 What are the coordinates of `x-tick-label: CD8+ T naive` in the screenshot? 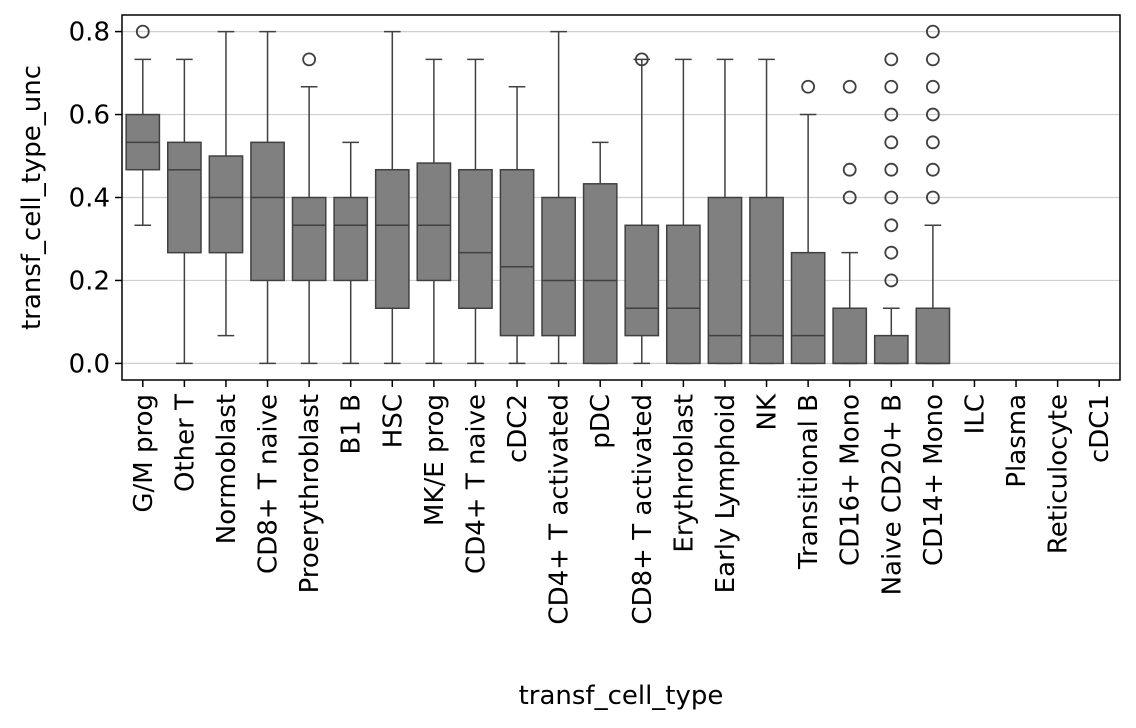 It's located at (269, 484).